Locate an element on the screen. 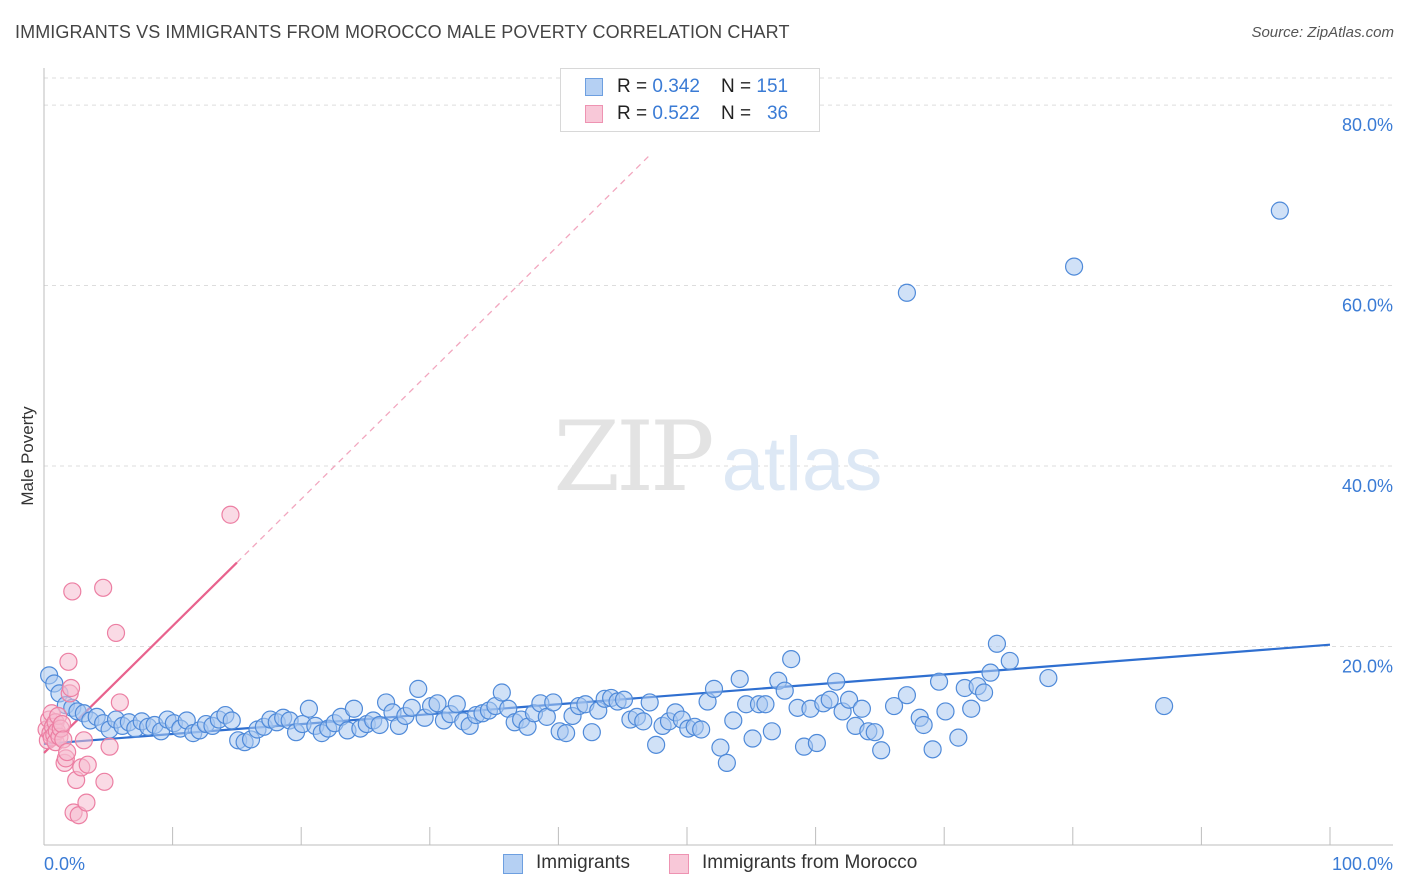  bottom-legend-label: Immigrants from Morocco is located at coordinates (810, 862).